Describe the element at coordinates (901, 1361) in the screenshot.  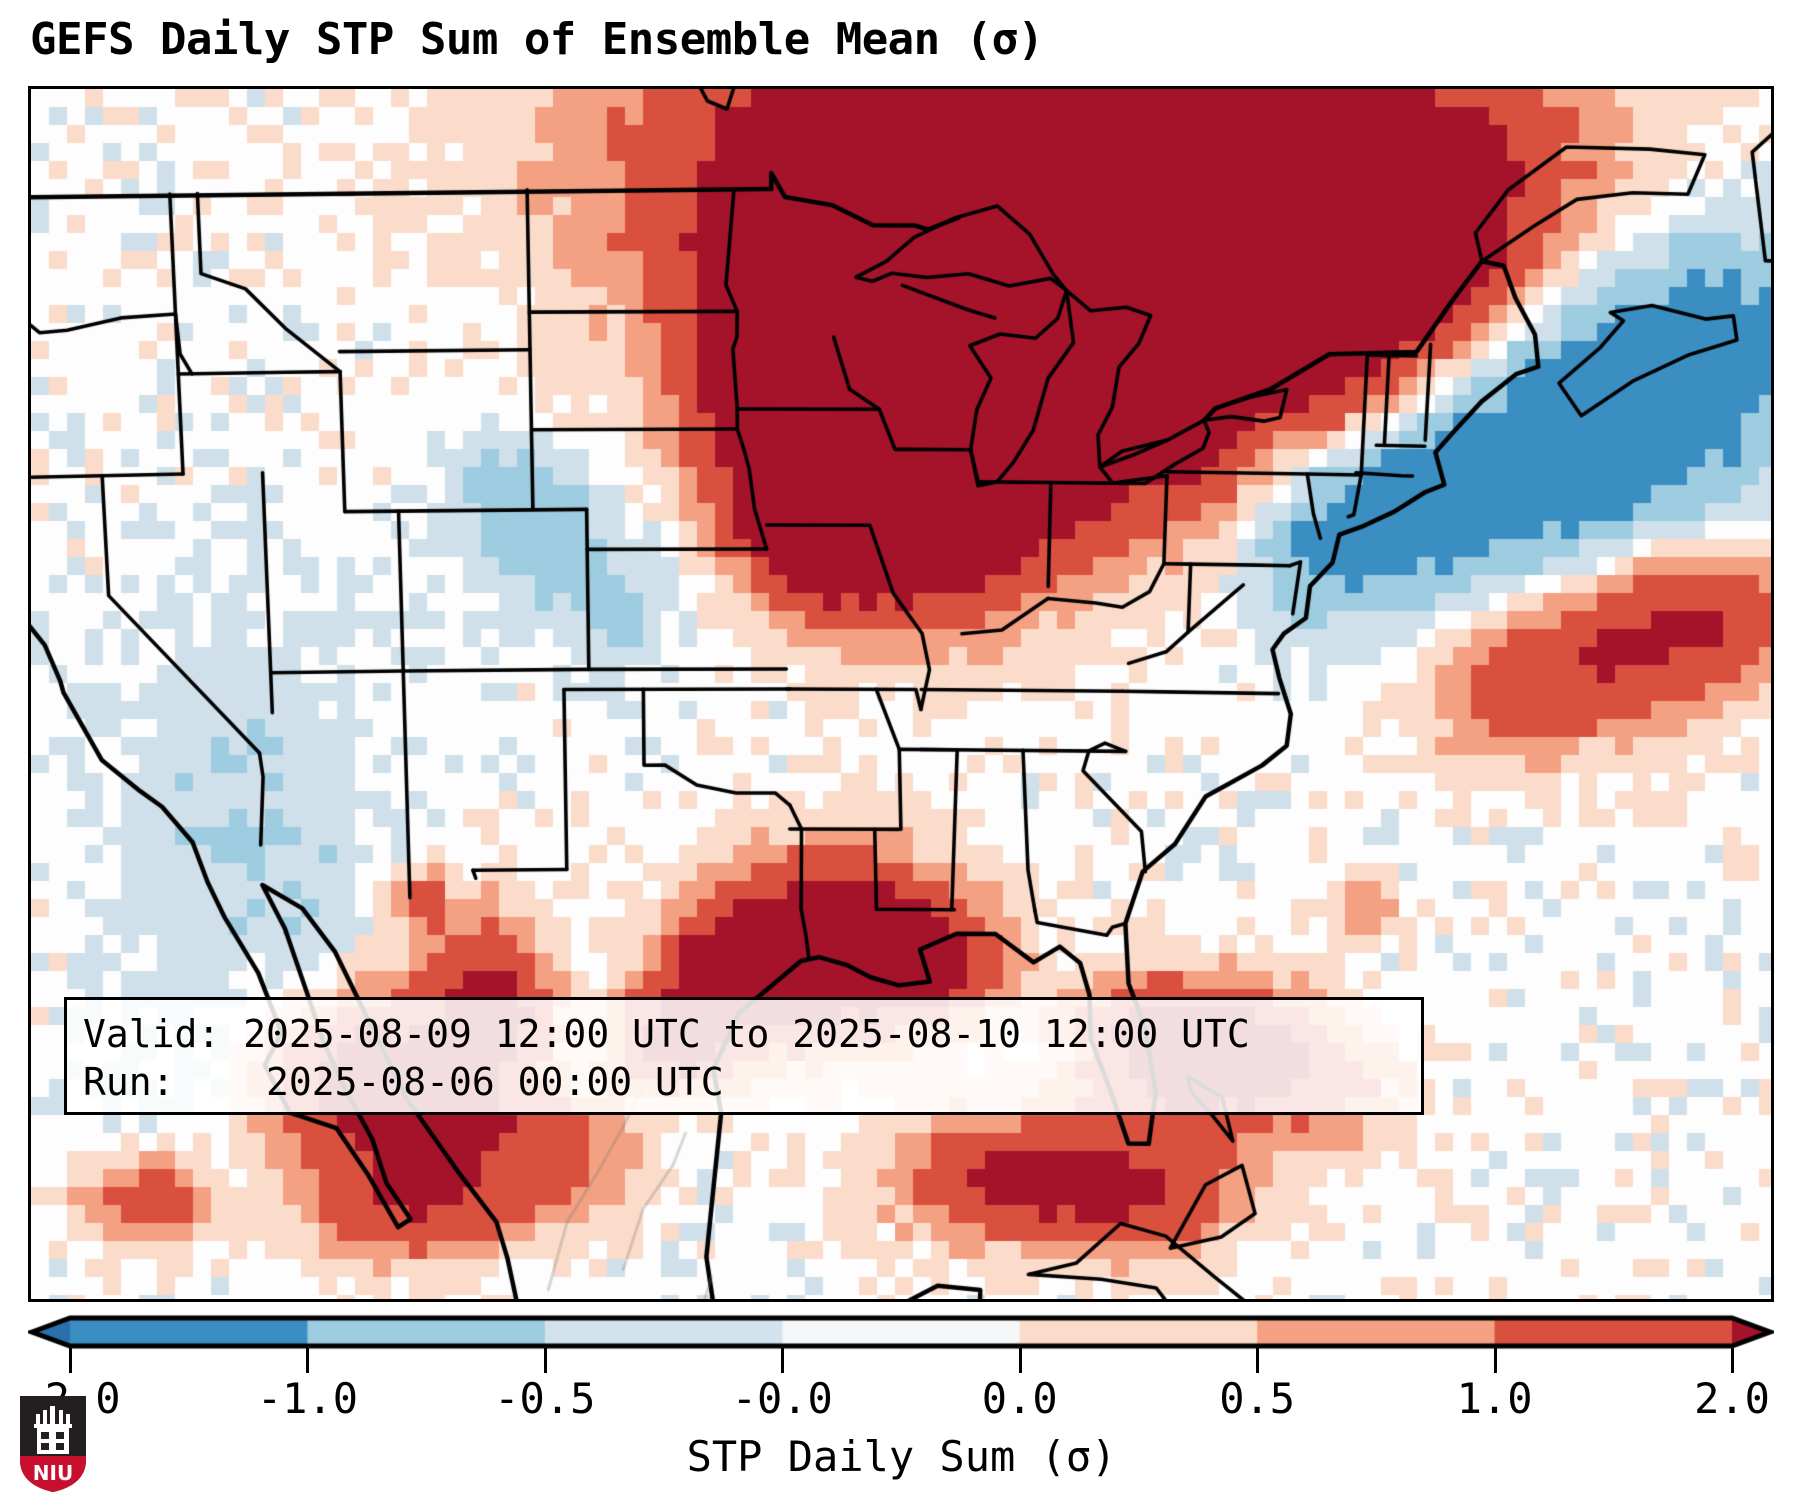
I see `colorbar-ticks` at that location.